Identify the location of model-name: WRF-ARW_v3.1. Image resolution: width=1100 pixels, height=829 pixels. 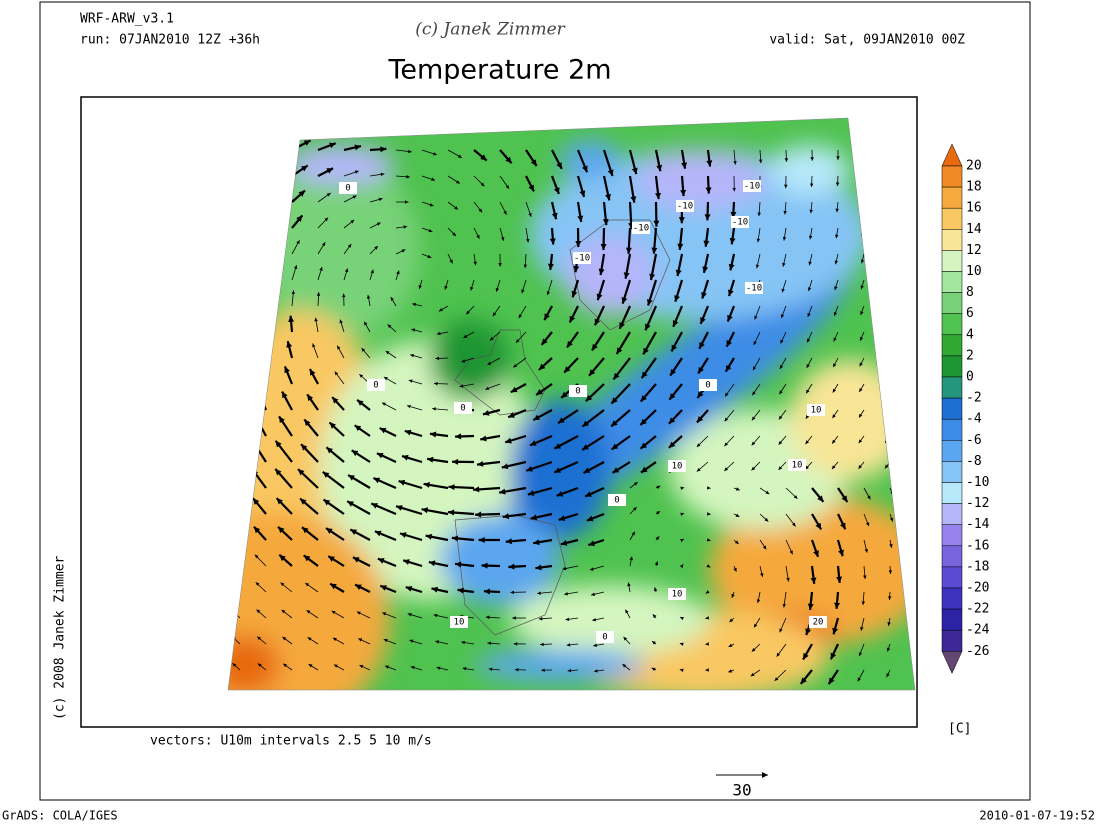
(127, 19).